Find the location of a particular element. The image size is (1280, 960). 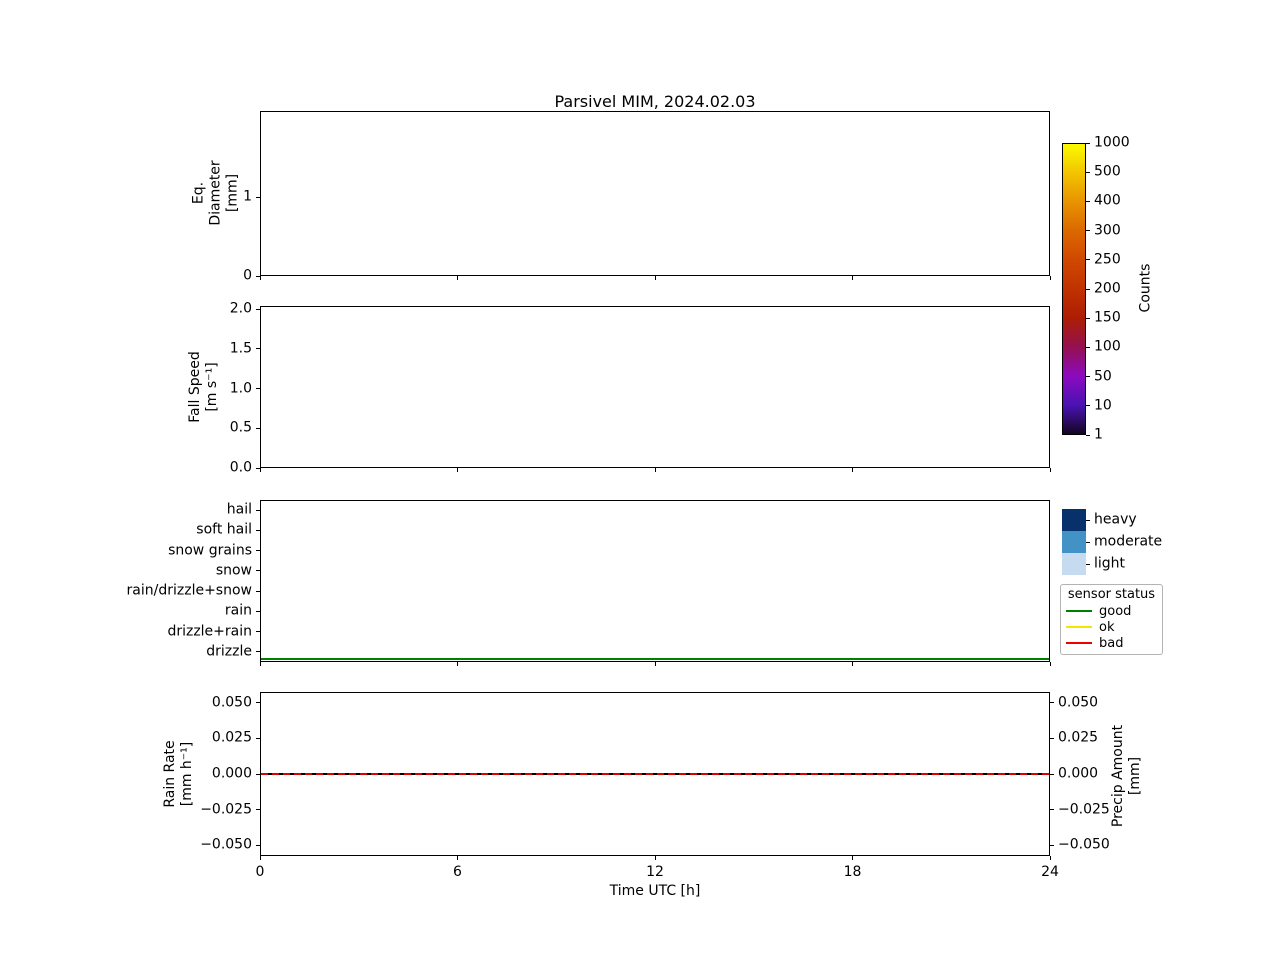

legend-label-ok: ok is located at coordinates (1107, 627).